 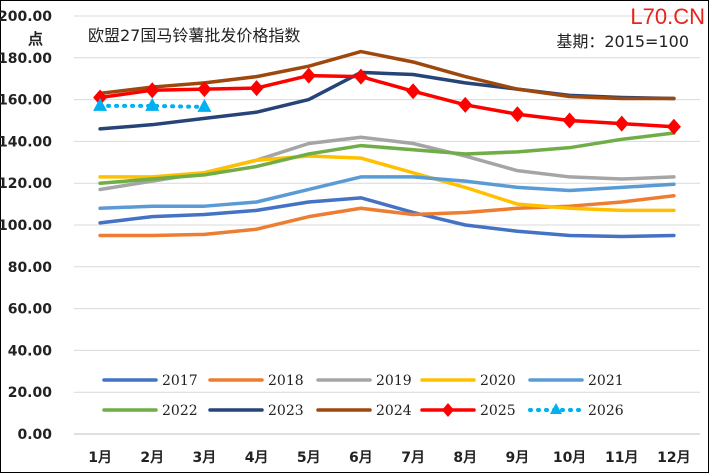 What do you see at coordinates (26, 184) in the screenshot?
I see `y-tick-label: 120.00` at bounding box center [26, 184].